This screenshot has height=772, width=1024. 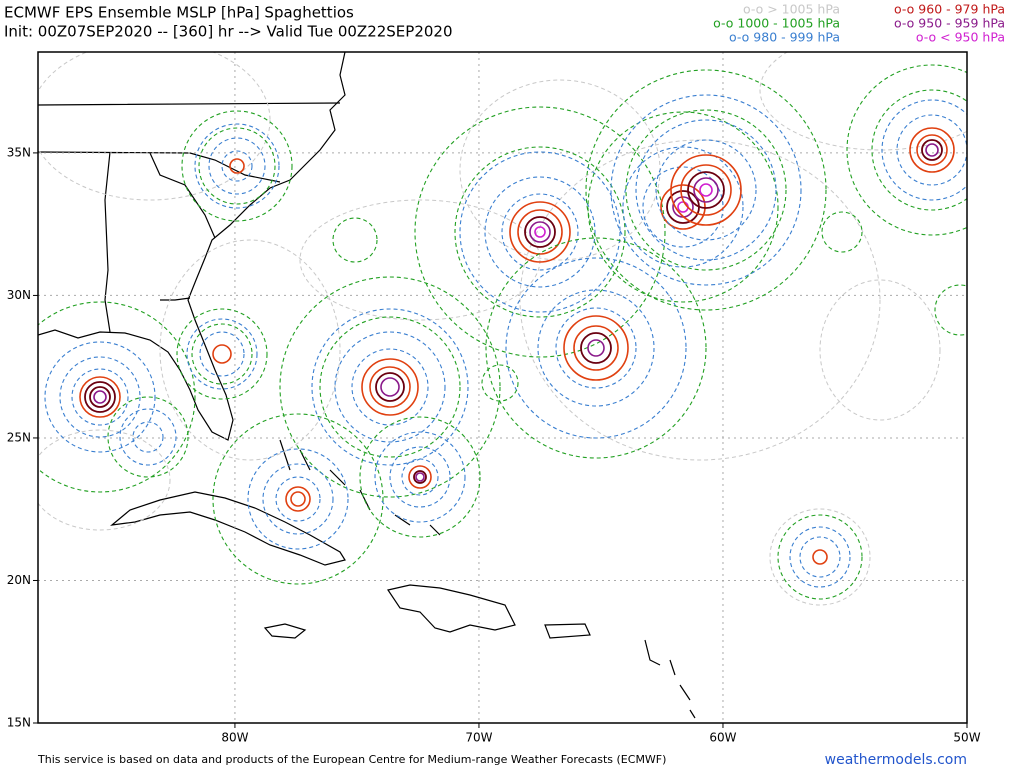 What do you see at coordinates (19, 295) in the screenshot?
I see `y-tick-label: 30N` at bounding box center [19, 295].